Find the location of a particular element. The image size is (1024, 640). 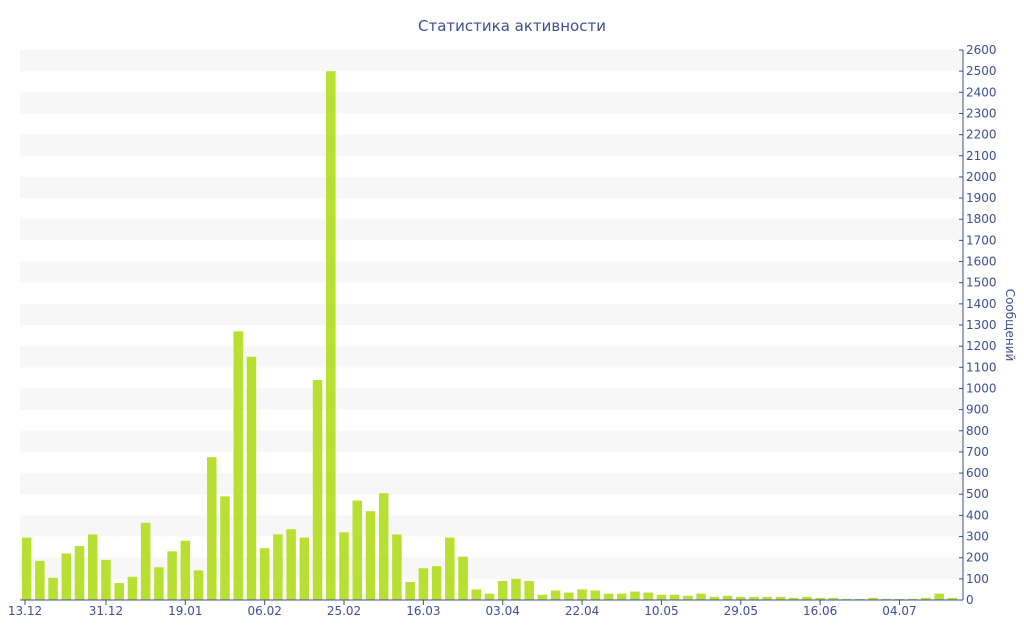

y-tick-label: 2000 is located at coordinates (981, 177).